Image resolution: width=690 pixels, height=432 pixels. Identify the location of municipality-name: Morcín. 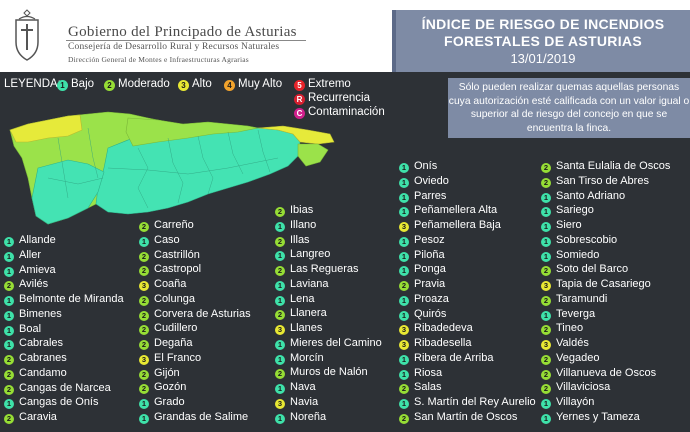
(307, 357).